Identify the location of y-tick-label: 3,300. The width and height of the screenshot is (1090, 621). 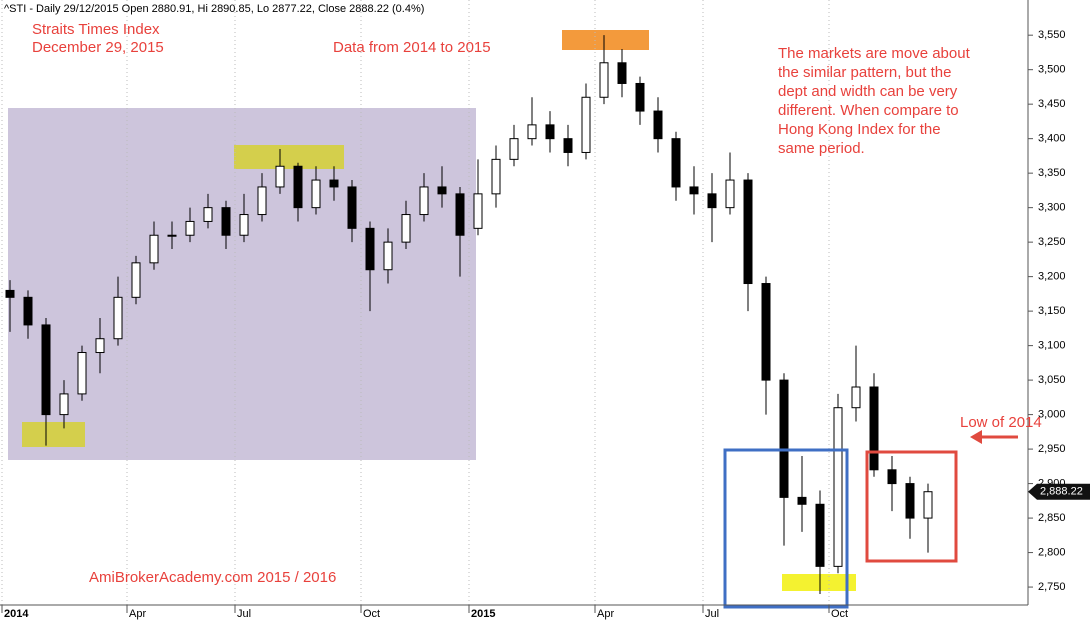
(1052, 208).